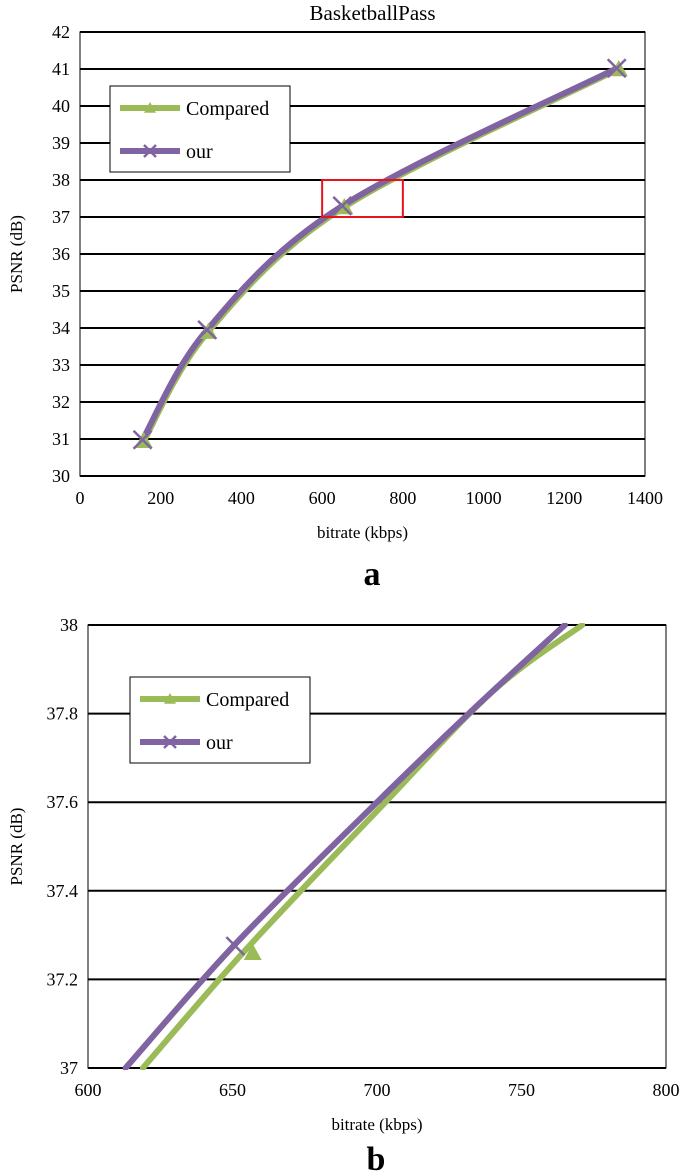  What do you see at coordinates (63, 979) in the screenshot?
I see `y-tick-label: 37.2` at bounding box center [63, 979].